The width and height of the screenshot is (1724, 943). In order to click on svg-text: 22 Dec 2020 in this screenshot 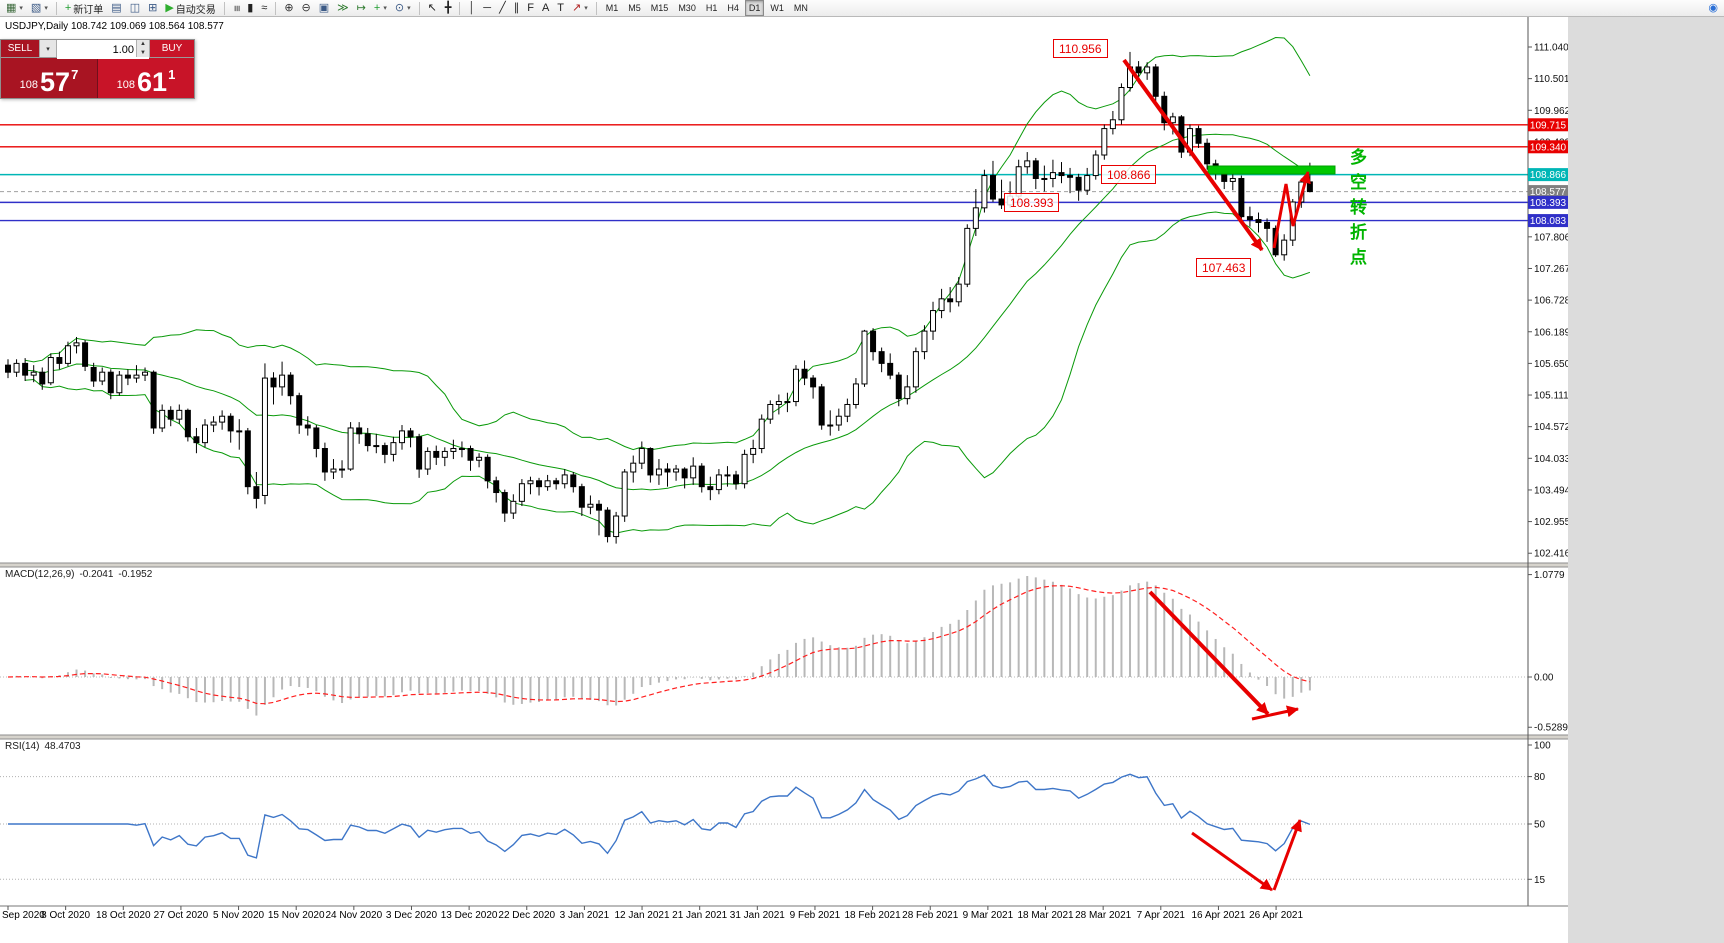, I will do `click(526, 915)`.